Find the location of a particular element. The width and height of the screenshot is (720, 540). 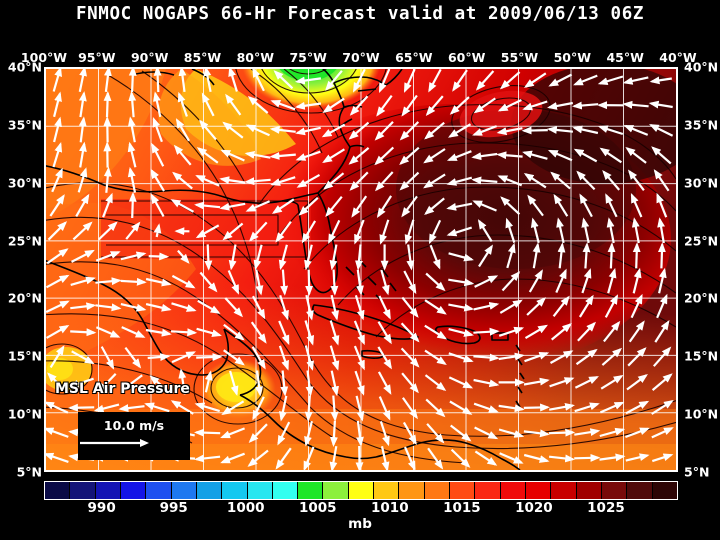

lat-tick-label: 5°N is located at coordinates (29, 472).